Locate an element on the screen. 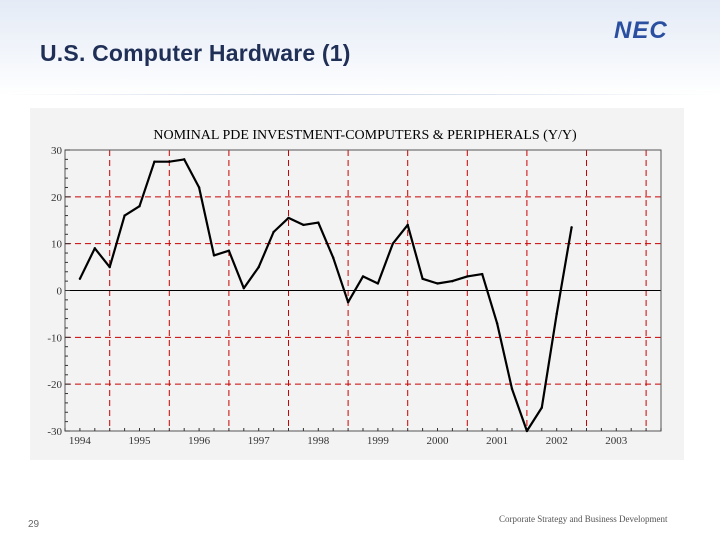 Image resolution: width=720 pixels, height=540 pixels. header-divider is located at coordinates (360, 94).